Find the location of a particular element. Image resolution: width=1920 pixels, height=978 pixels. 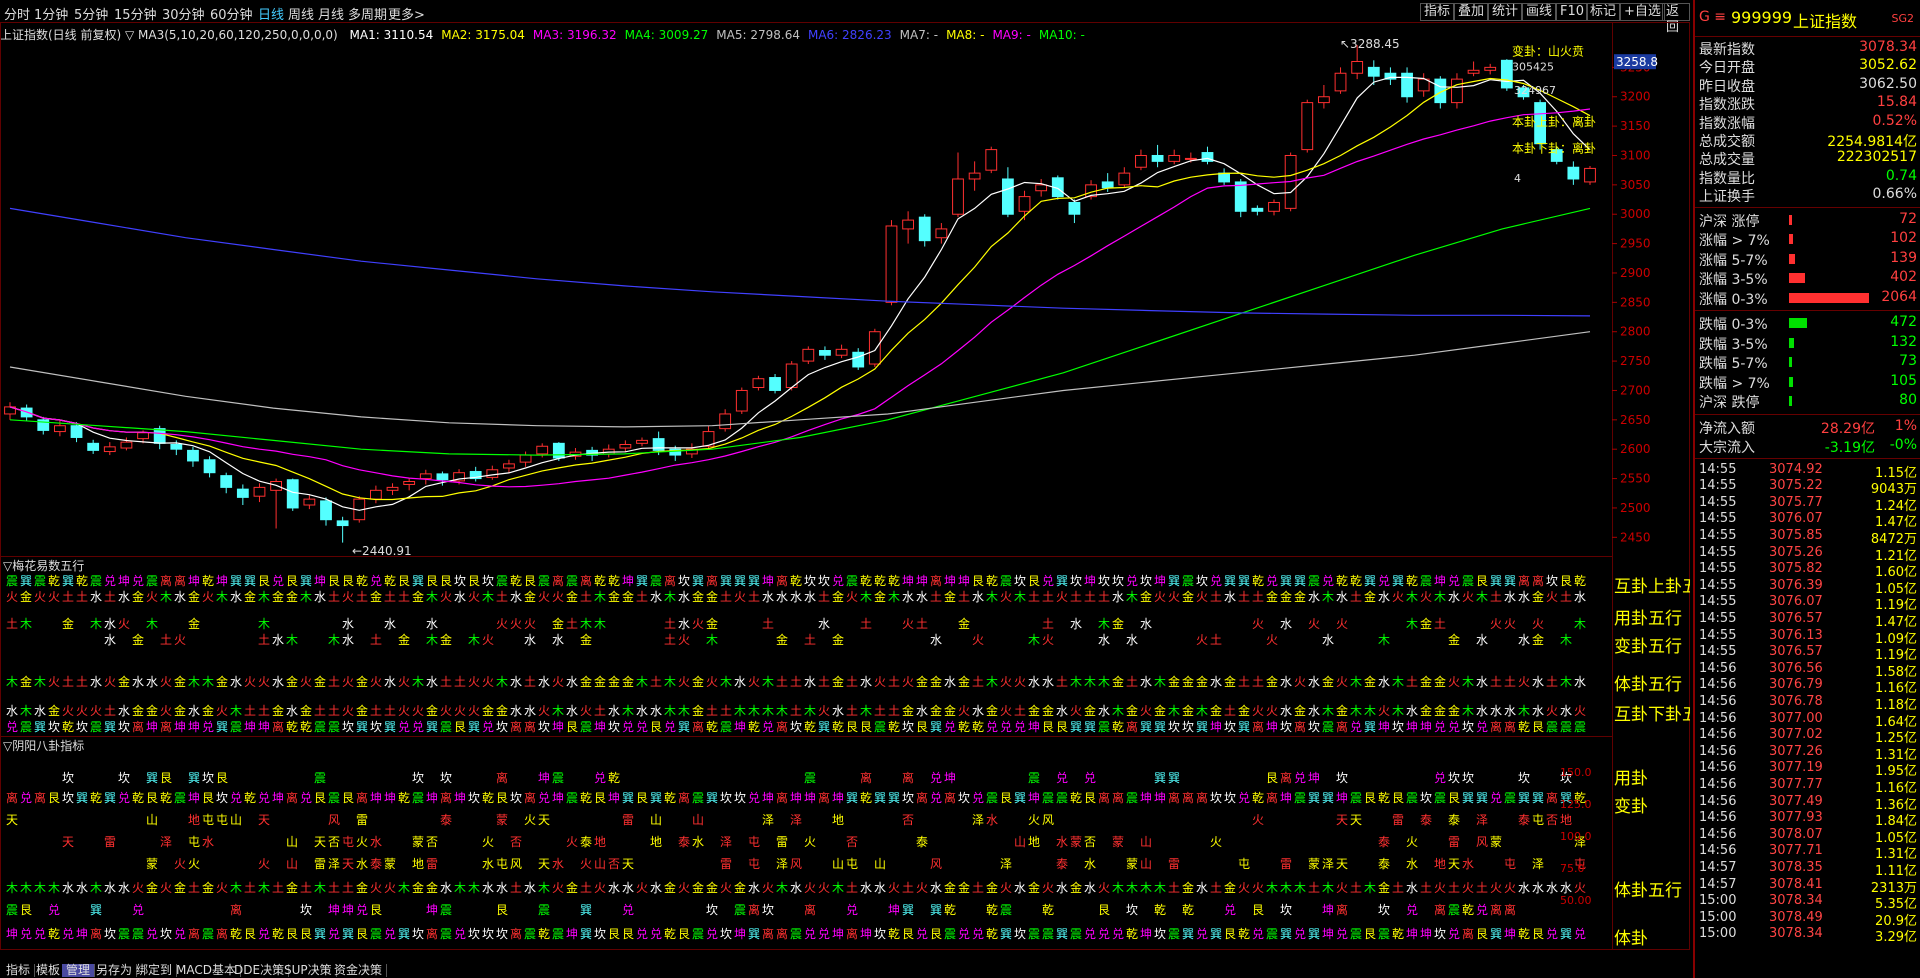

period-tab-0: 分时 is located at coordinates (17, 15).